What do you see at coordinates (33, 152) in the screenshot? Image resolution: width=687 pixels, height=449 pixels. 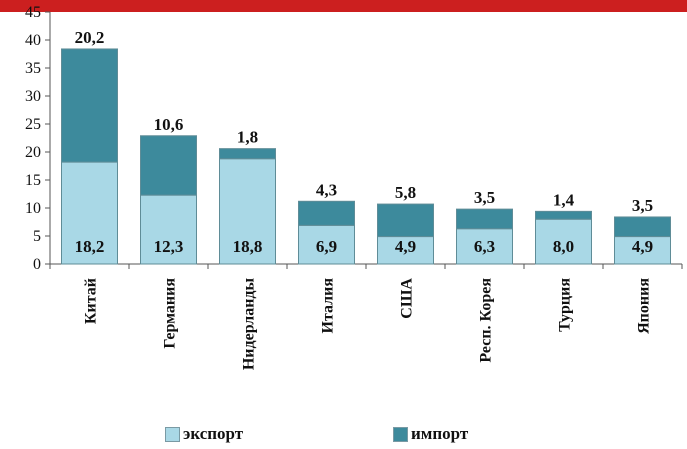 I see `y-tick-label: 20` at bounding box center [33, 152].